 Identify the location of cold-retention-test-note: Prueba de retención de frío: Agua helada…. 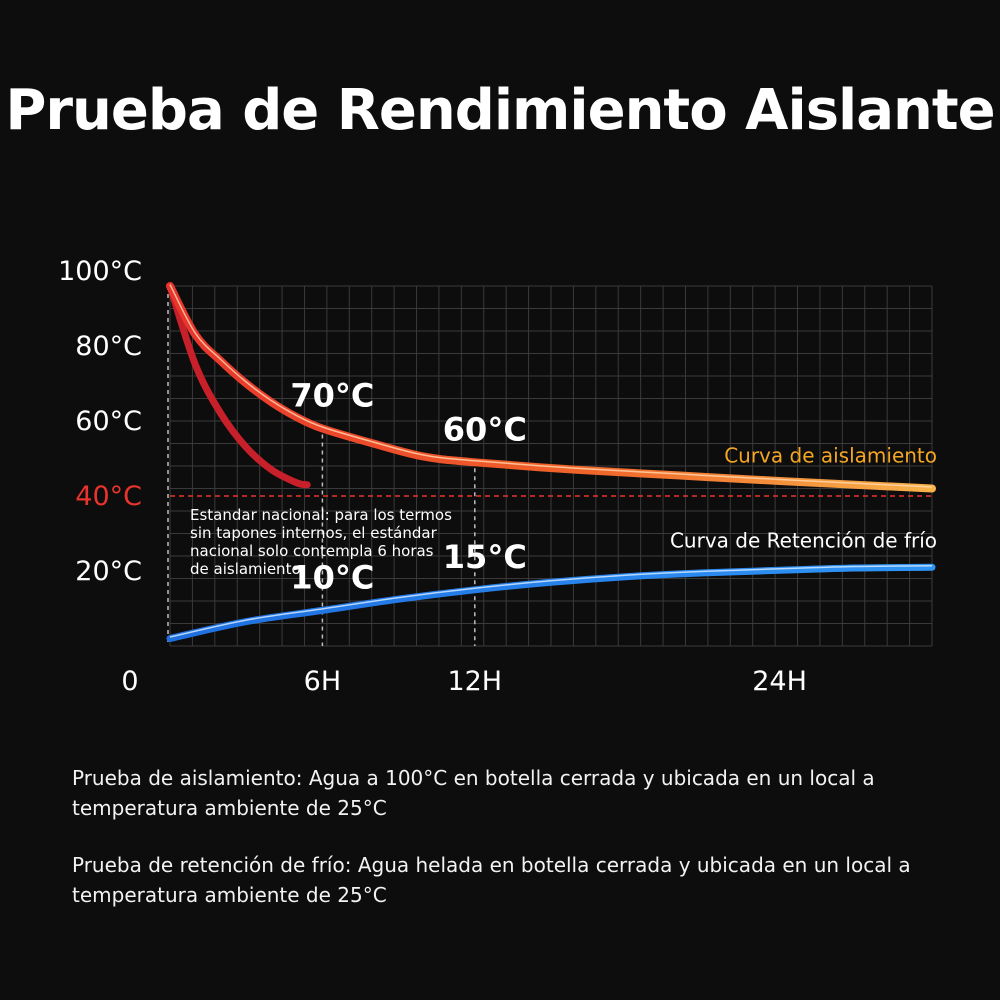
(491, 880).